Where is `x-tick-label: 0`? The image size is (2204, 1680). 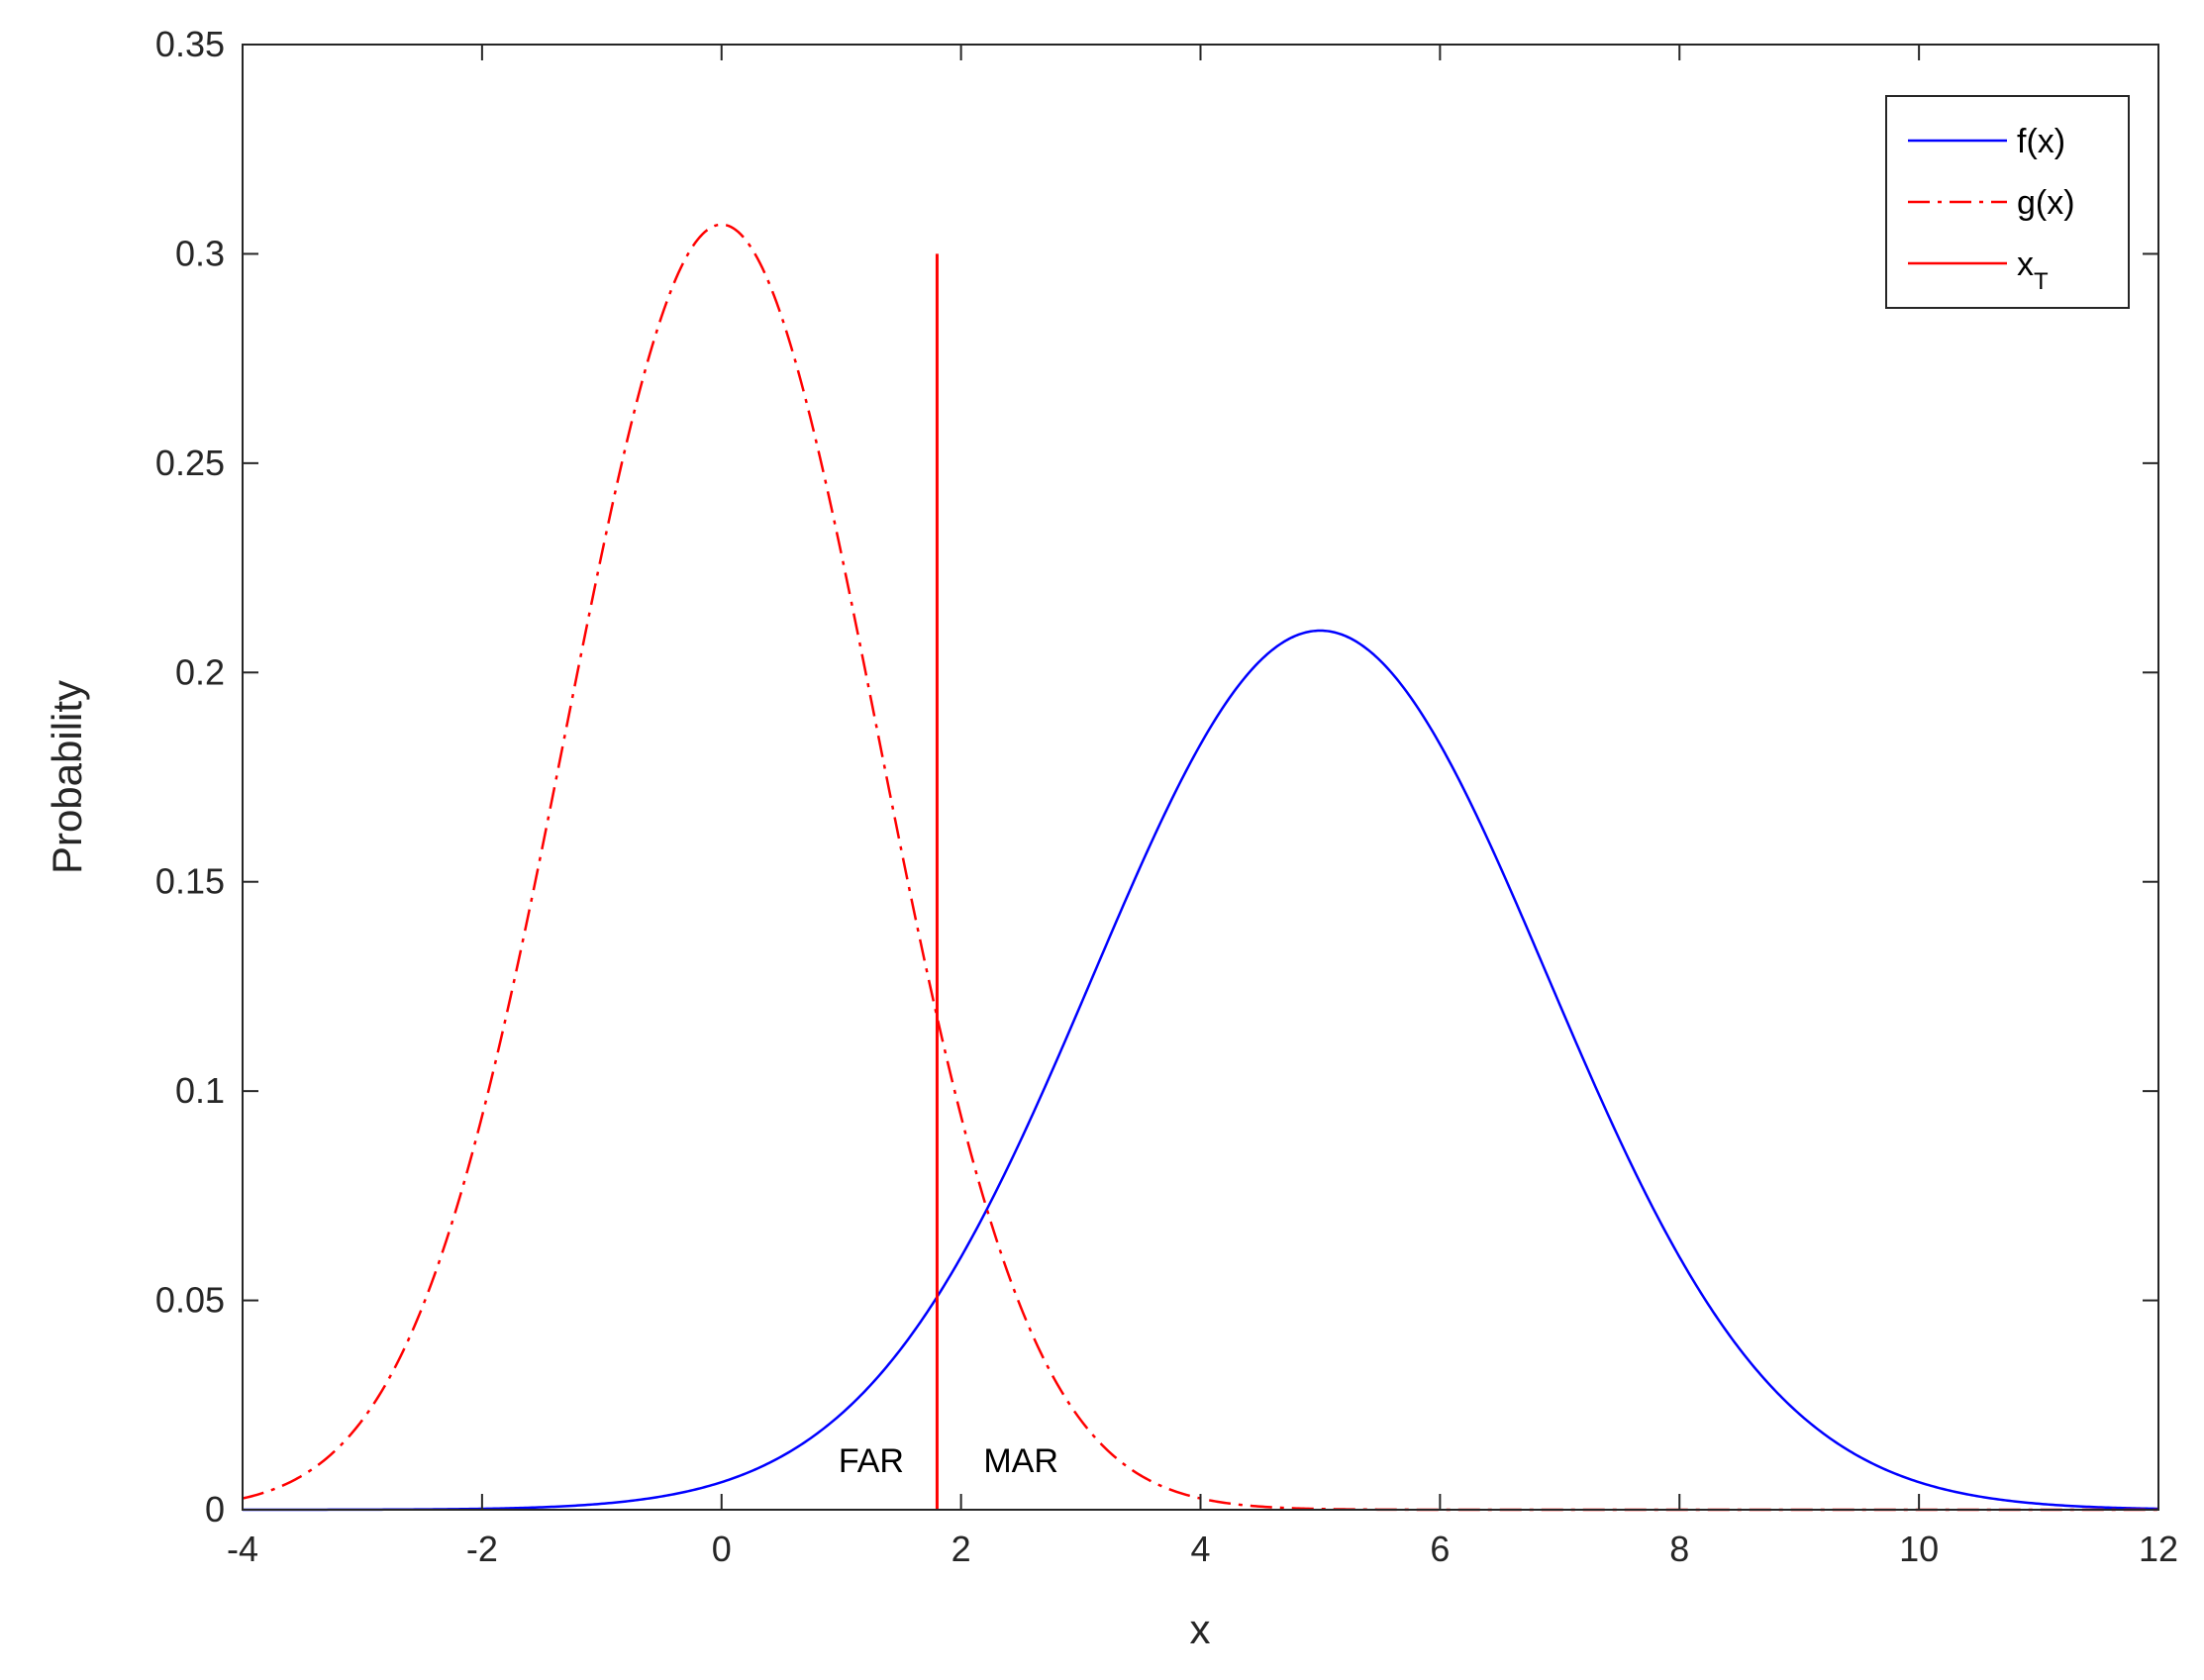
x-tick-label: 0 is located at coordinates (722, 1549).